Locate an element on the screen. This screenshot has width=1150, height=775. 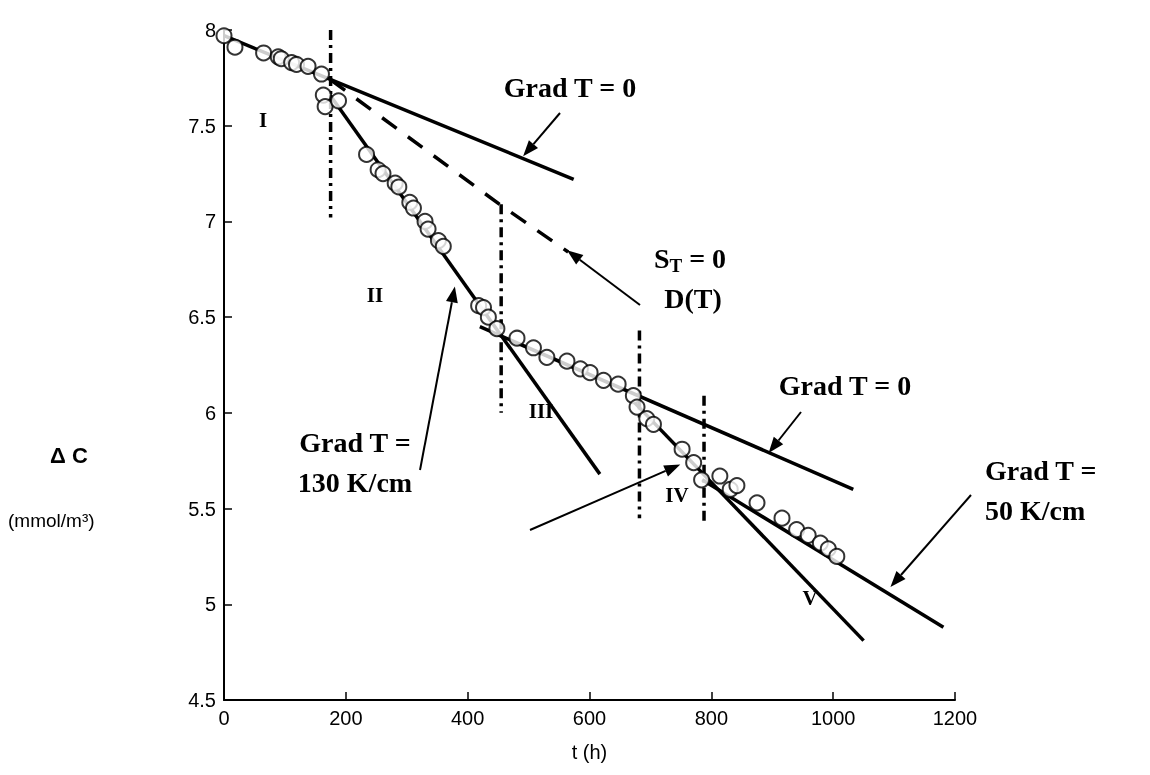
x-tick-label: 0 is located at coordinates (224, 718).